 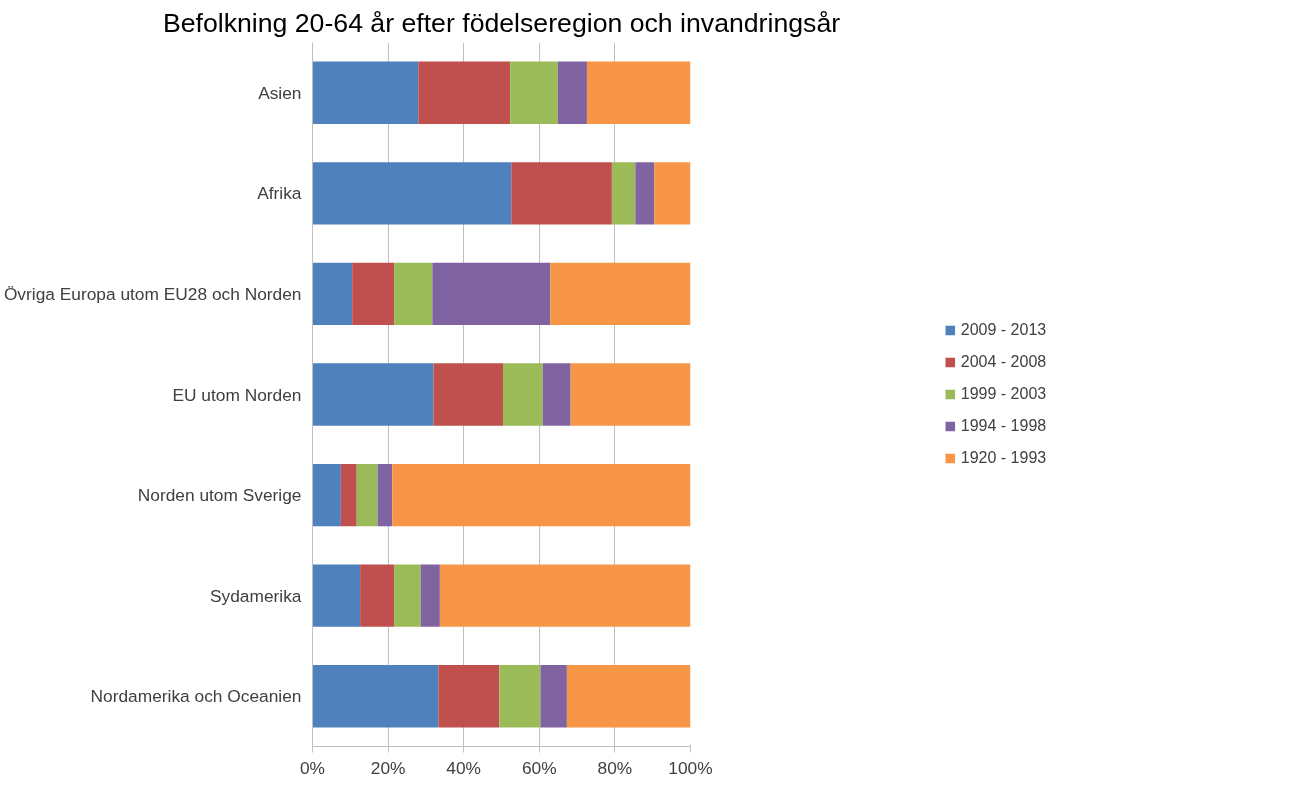 I want to click on x-tick-label: 60%, so click(x=539, y=767).